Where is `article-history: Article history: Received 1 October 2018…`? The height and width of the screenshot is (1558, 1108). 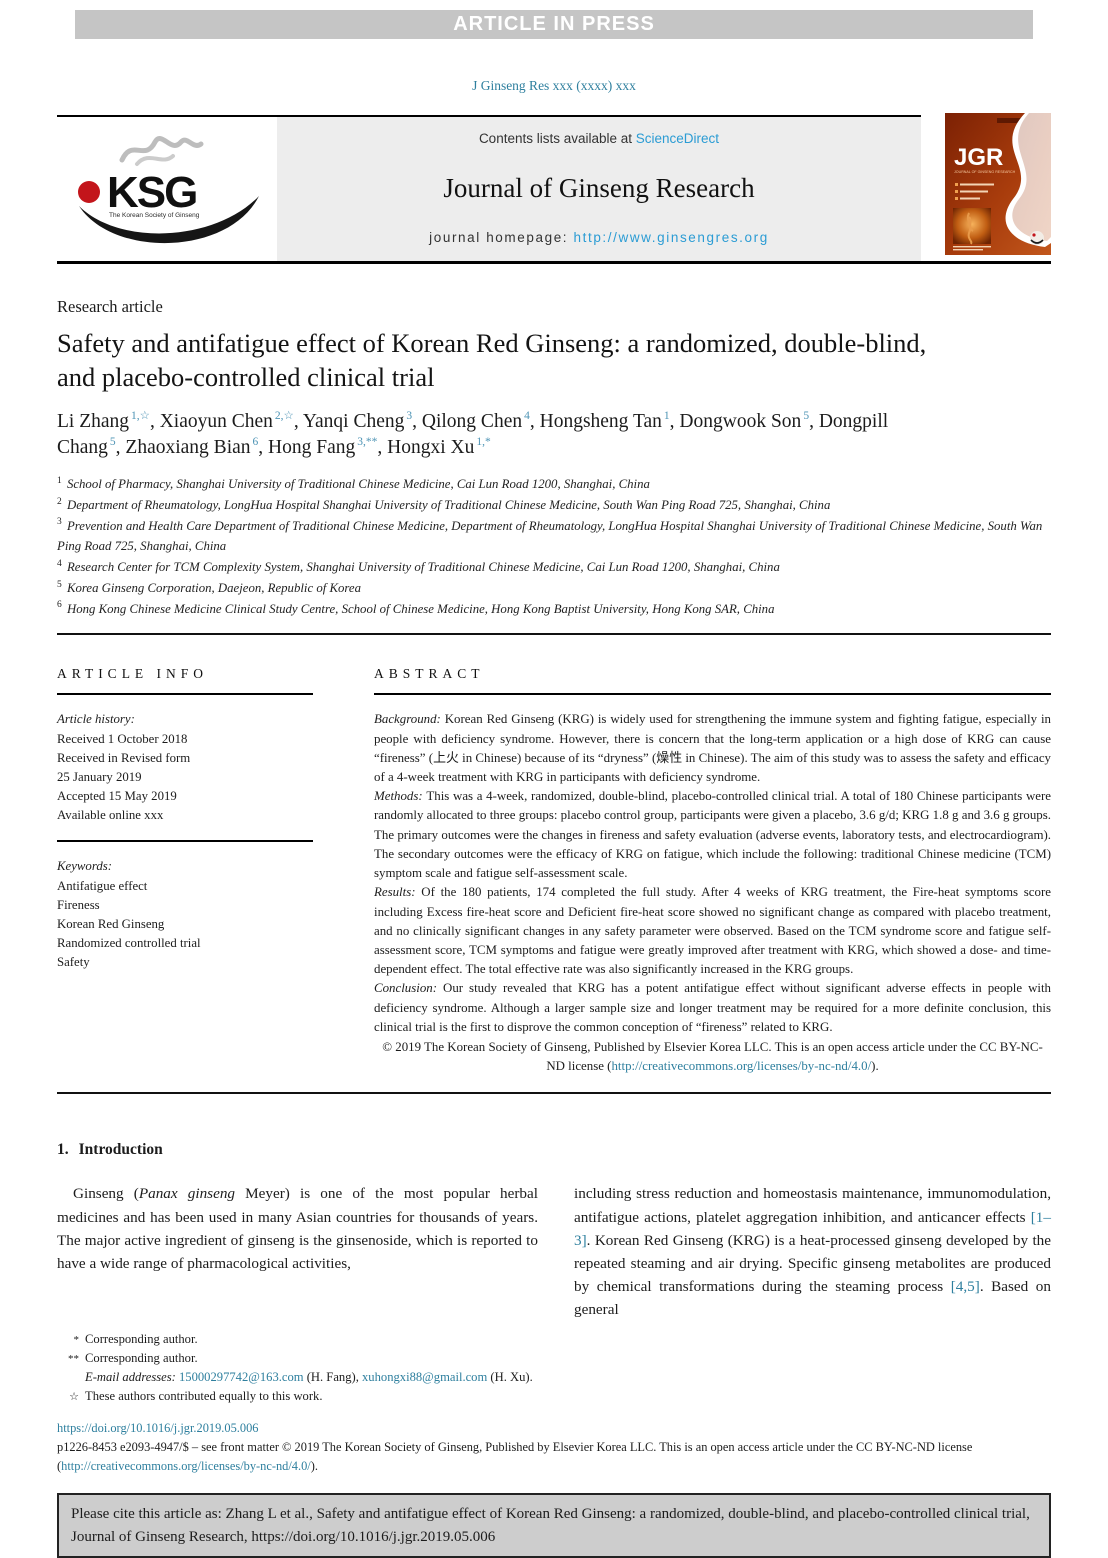
article-history: Article history: Received 1 October 2018… is located at coordinates (185, 767).